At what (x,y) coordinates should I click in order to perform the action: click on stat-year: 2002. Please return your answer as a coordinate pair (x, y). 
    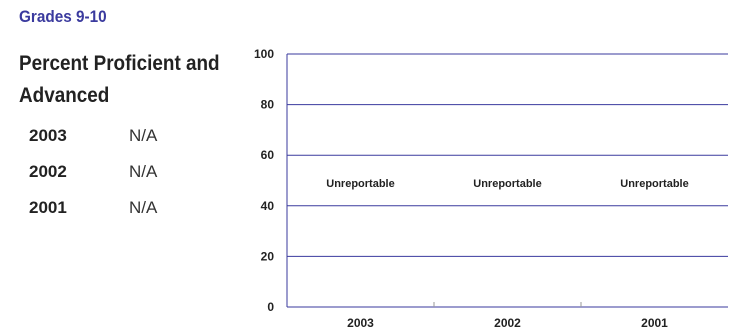
    Looking at the image, I should click on (48, 171).